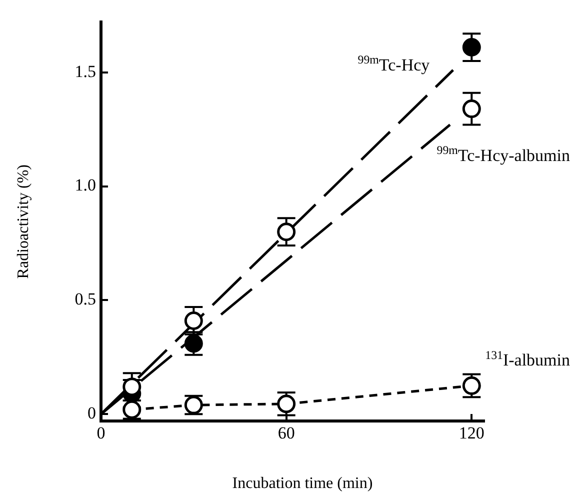 This screenshot has width=574, height=496. What do you see at coordinates (85, 299) in the screenshot?
I see `y-tick-label: 0.5` at bounding box center [85, 299].